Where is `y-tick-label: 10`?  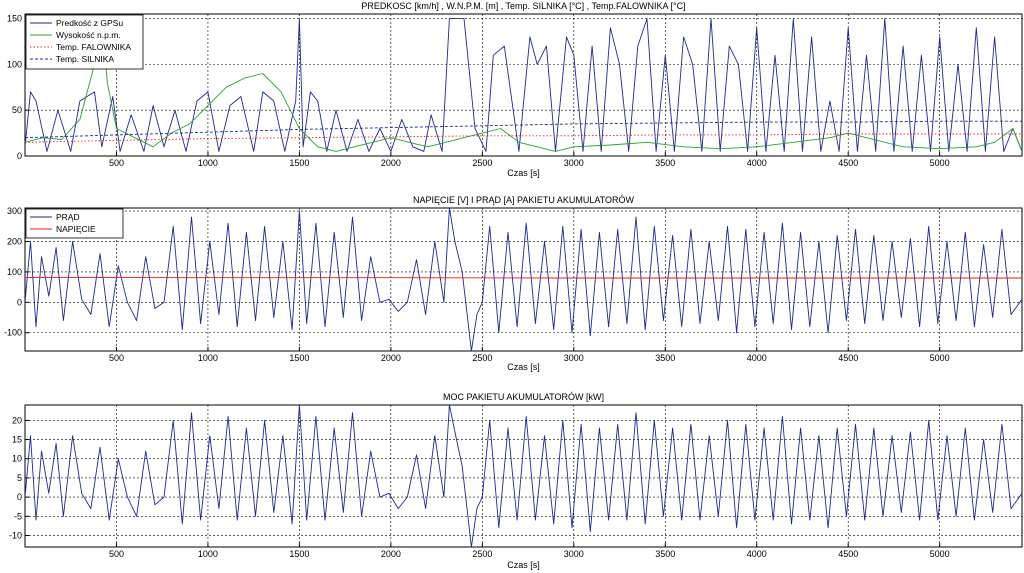 y-tick-label: 10 is located at coordinates (17, 459).